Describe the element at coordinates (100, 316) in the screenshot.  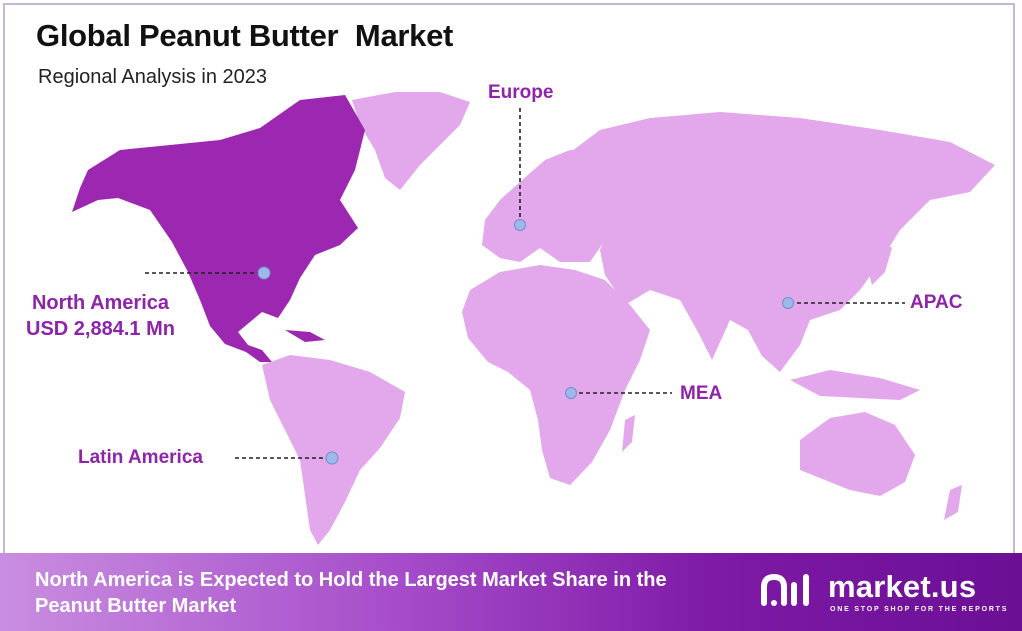
I see `north-america-label: North America USD 2,884.1 Mn` at that location.